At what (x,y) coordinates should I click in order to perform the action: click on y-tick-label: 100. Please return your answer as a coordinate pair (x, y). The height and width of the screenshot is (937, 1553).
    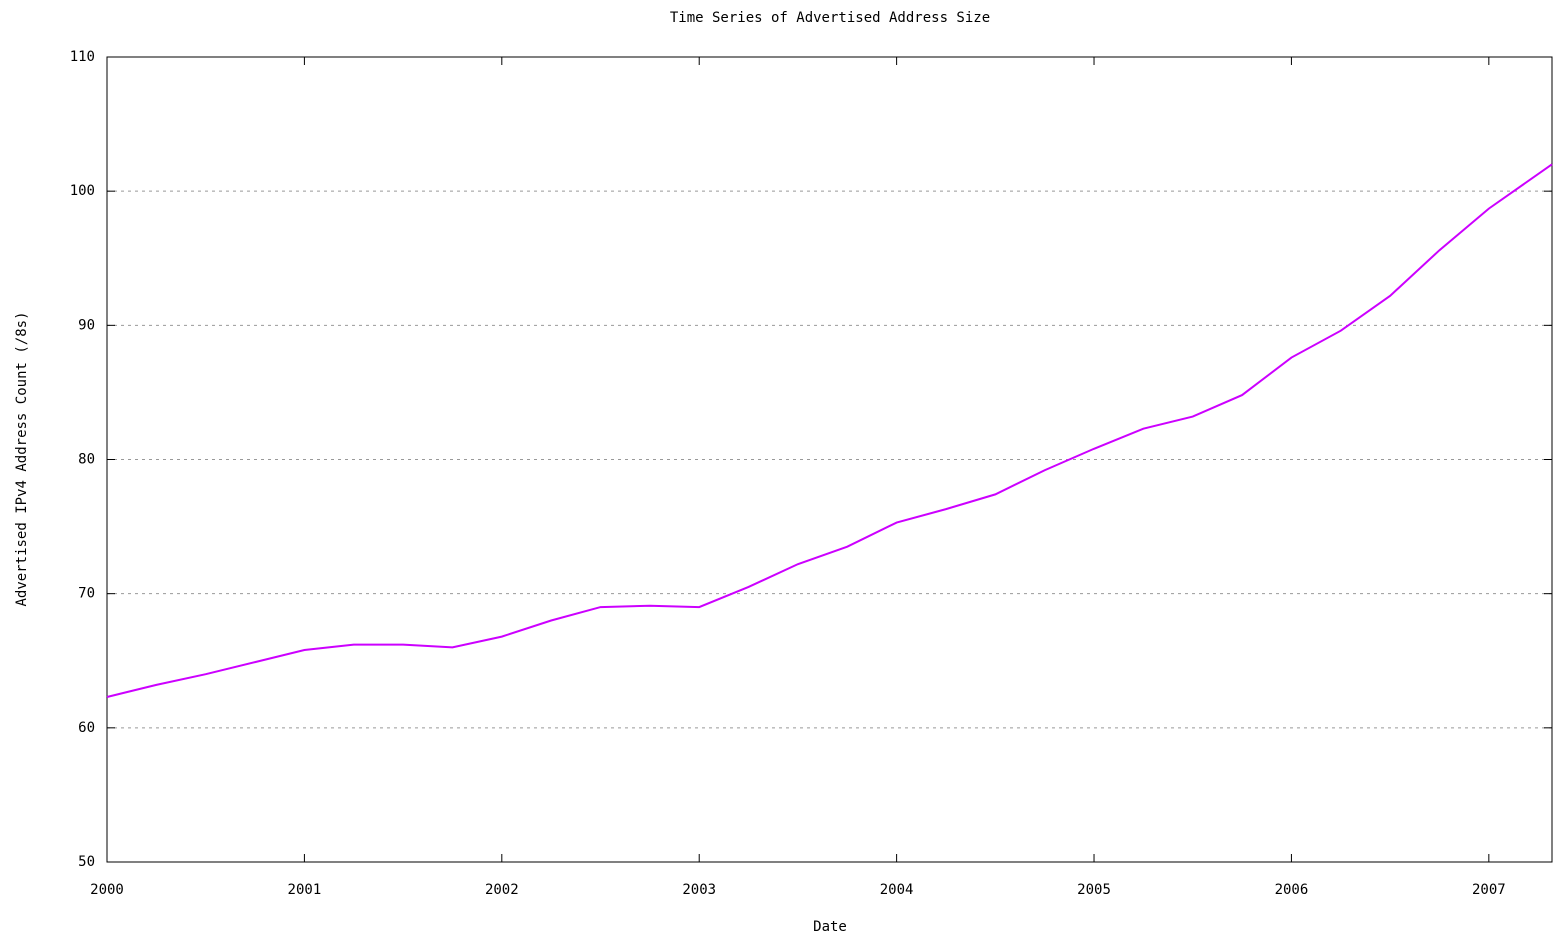
    Looking at the image, I should click on (82, 191).